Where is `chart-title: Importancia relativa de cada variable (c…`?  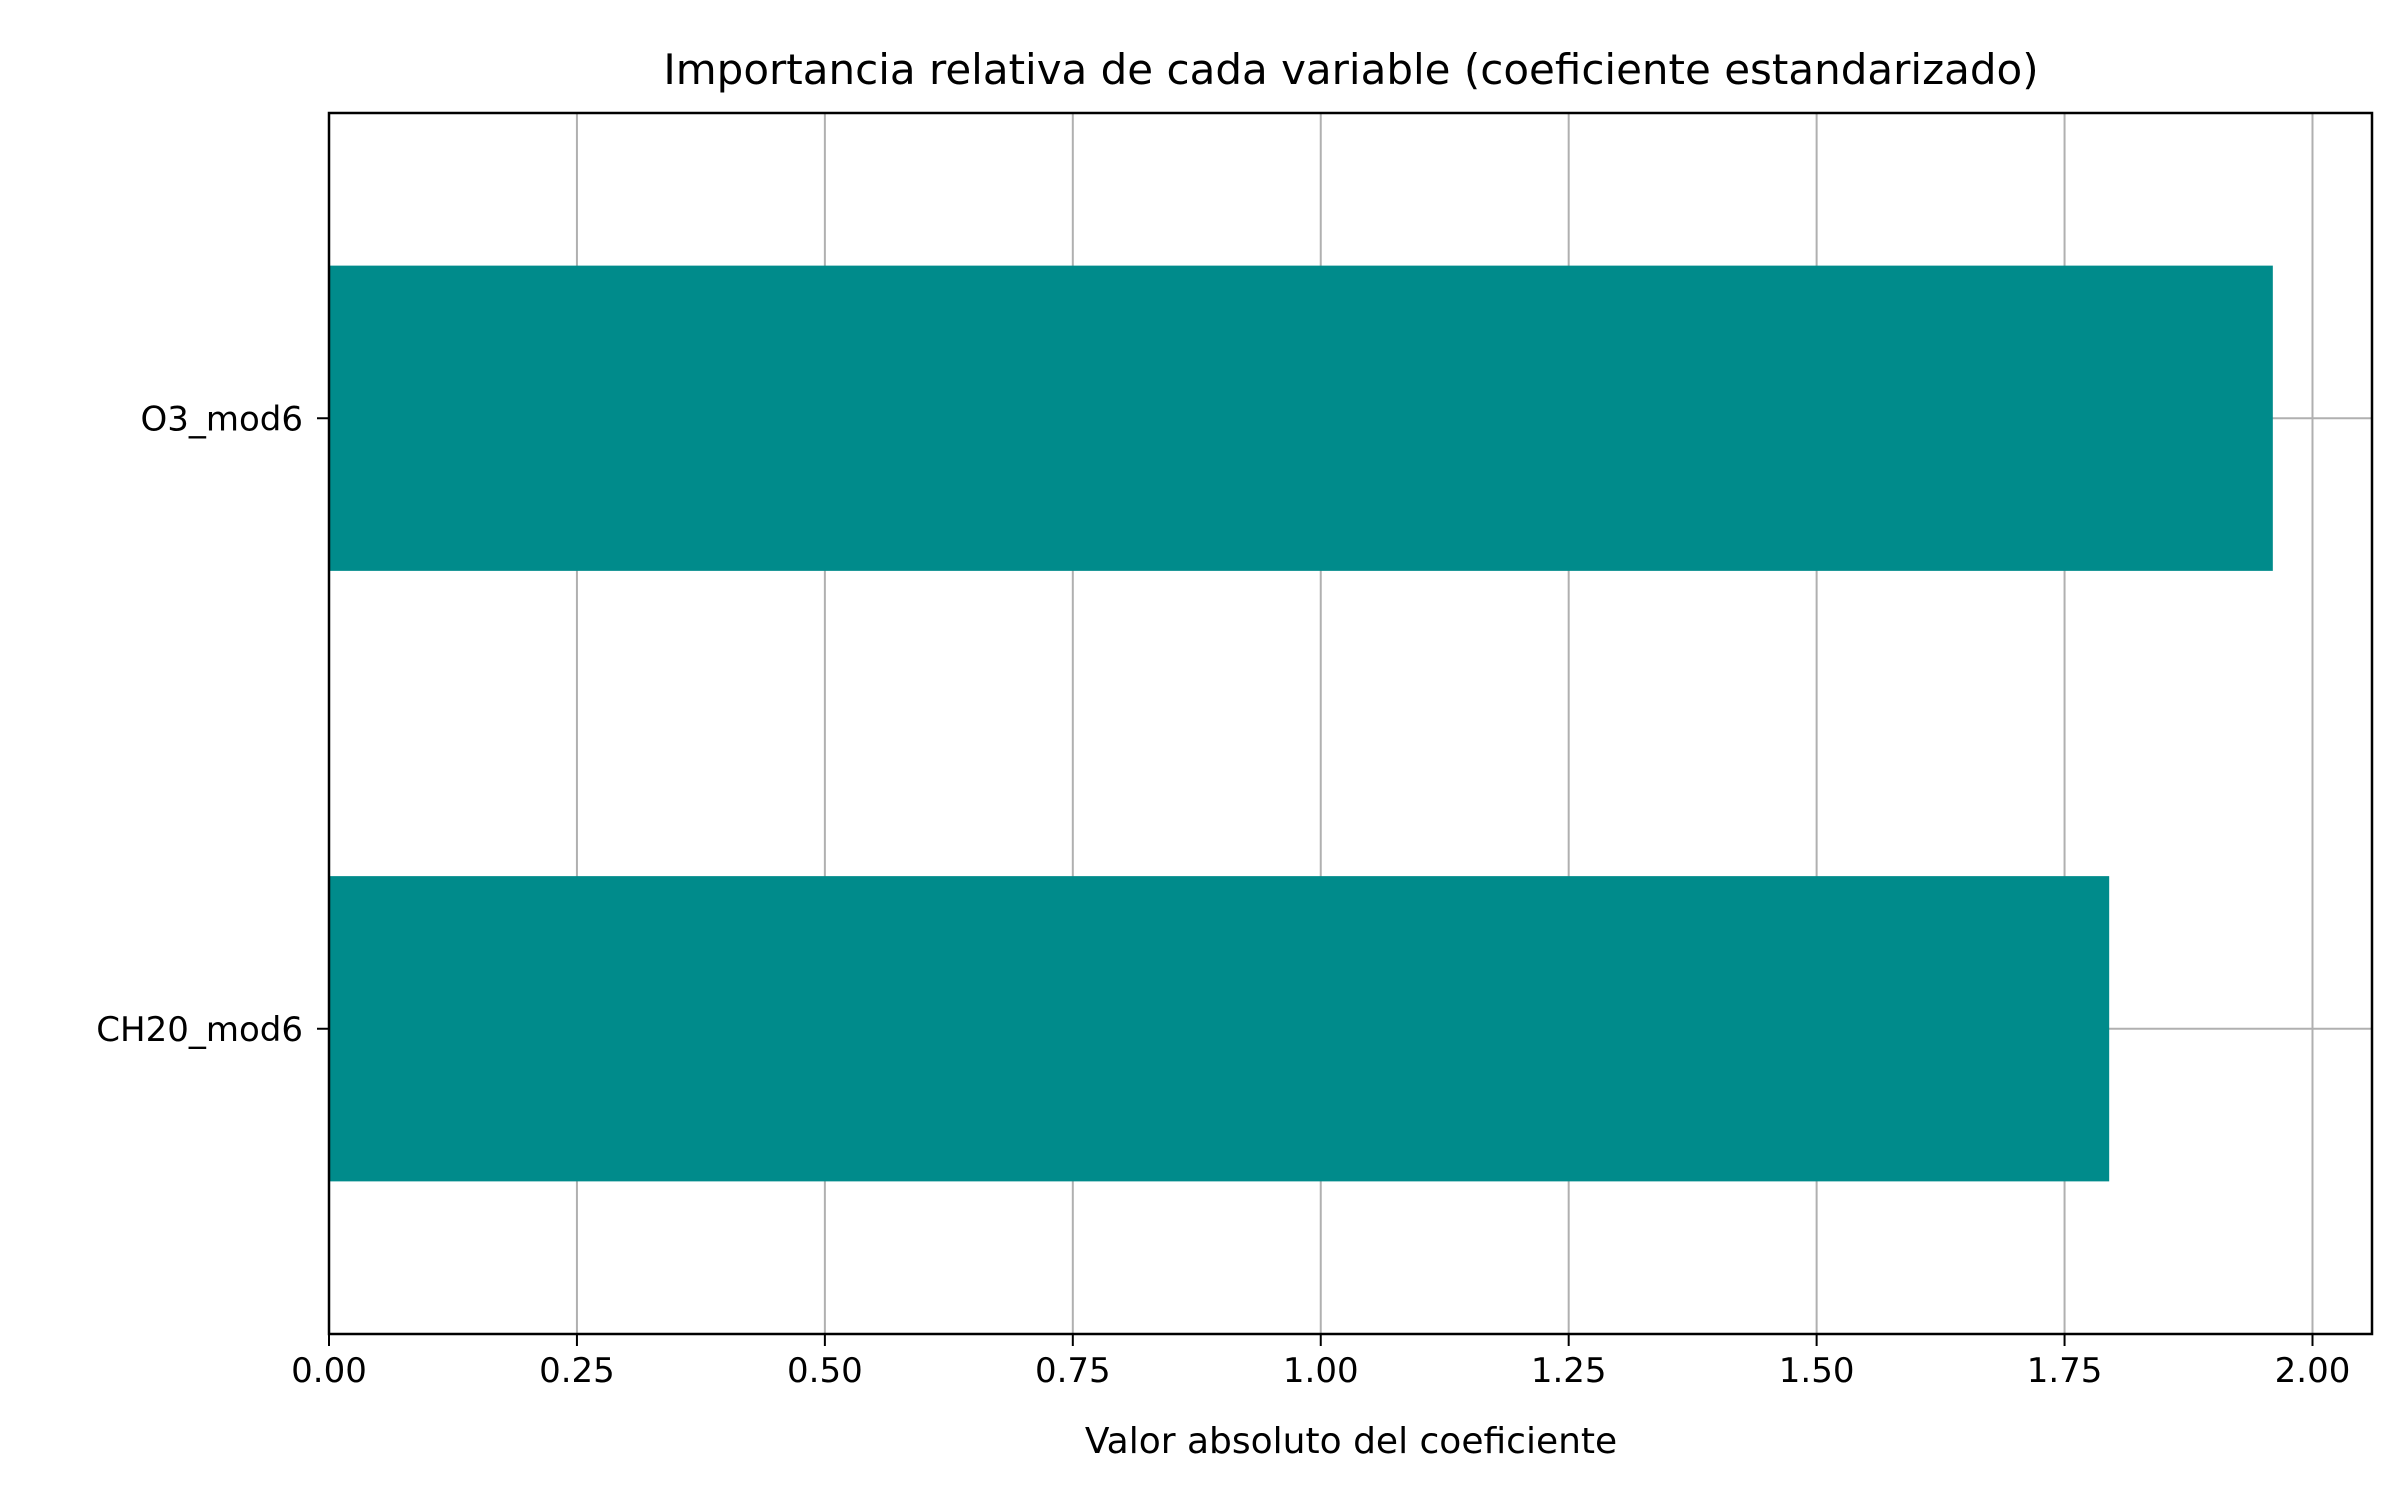
chart-title: Importancia relativa de cada variable (c… is located at coordinates (1350, 69).